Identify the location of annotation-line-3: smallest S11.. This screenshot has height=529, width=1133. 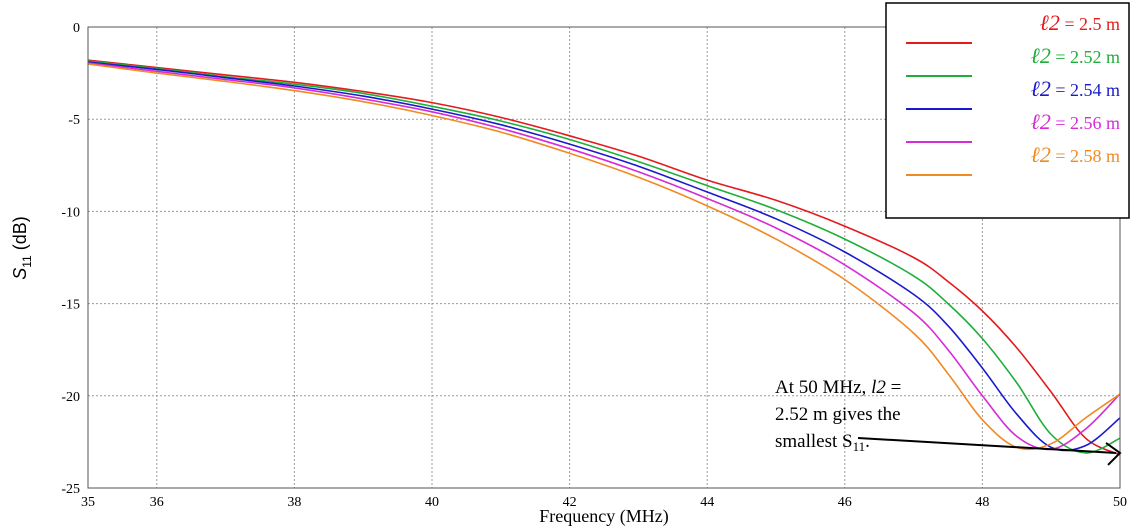
(822, 442).